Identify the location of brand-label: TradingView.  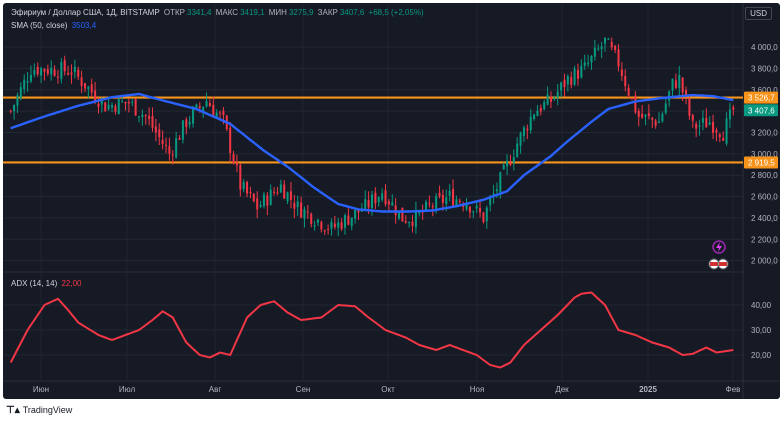
(47, 410).